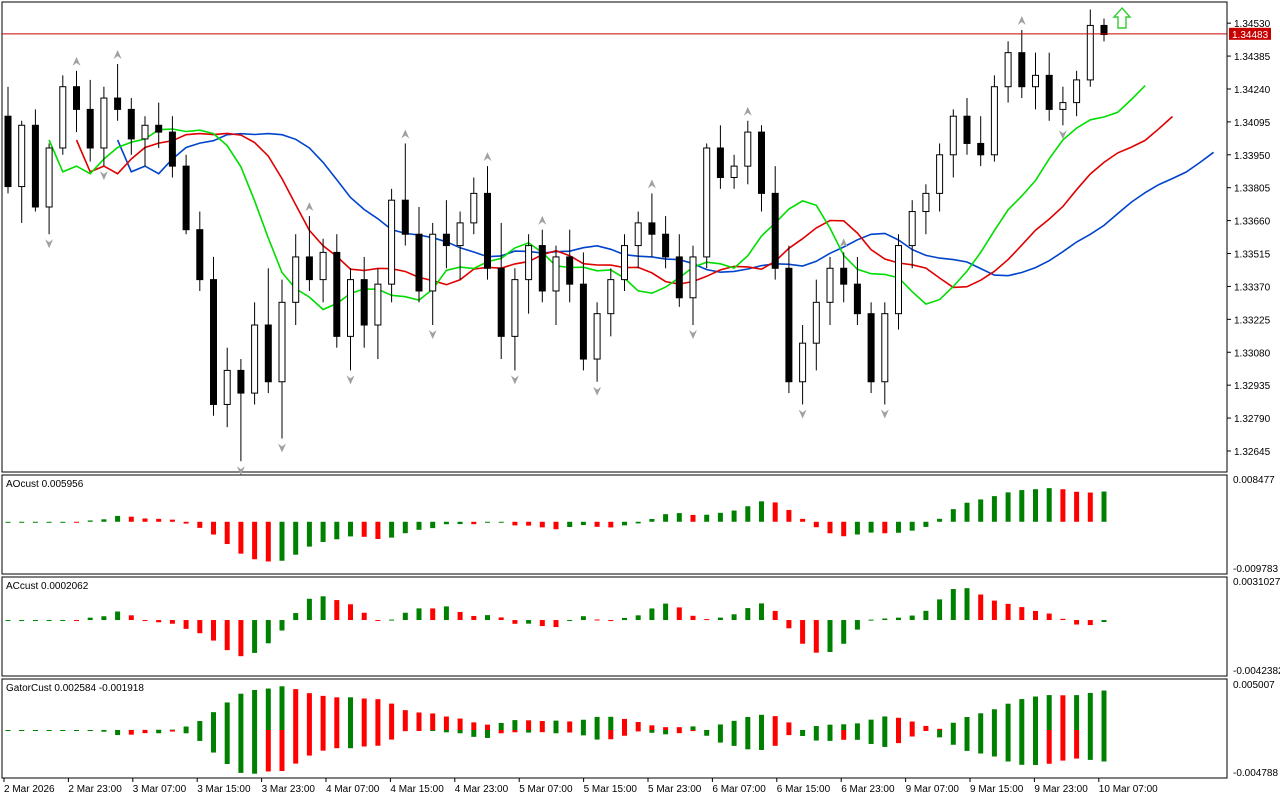  I want to click on ao-max-label: 0.008477, so click(1254, 480).